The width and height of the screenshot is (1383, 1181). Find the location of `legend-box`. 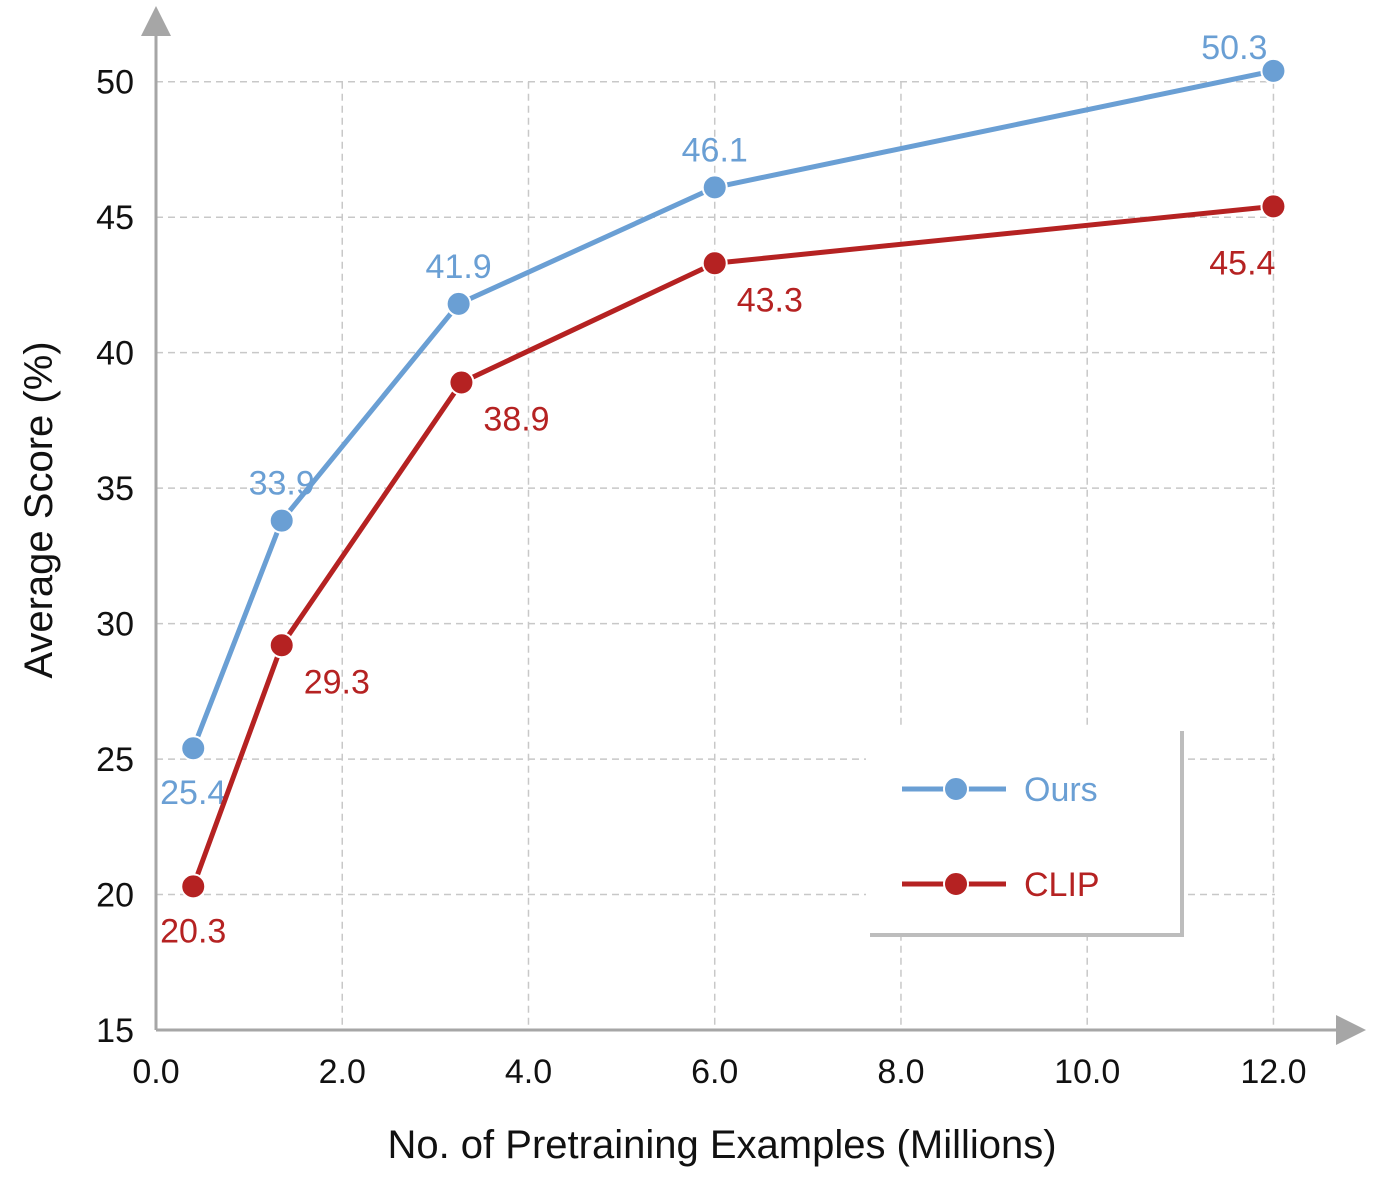

legend-box is located at coordinates (1023, 830).